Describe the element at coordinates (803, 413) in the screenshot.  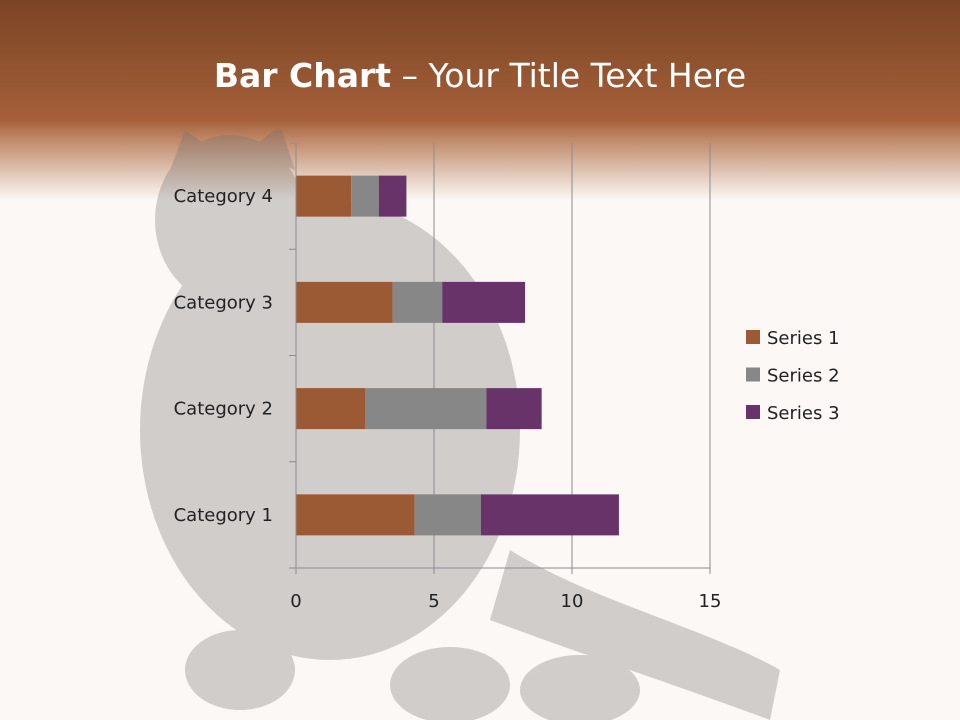
I see `legend-label: Series 3` at that location.